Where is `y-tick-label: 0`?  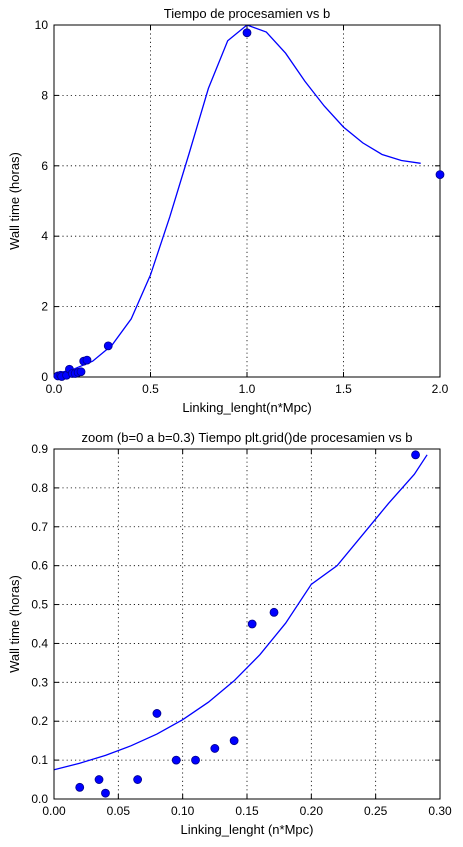
y-tick-label: 0 is located at coordinates (44, 377).